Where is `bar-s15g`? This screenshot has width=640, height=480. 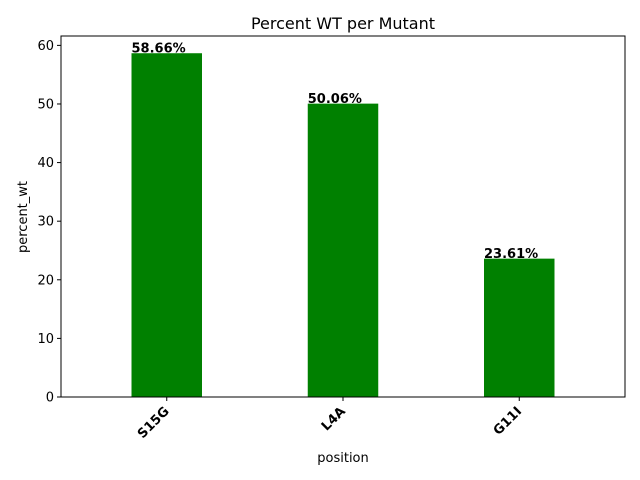 bar-s15g is located at coordinates (166, 225).